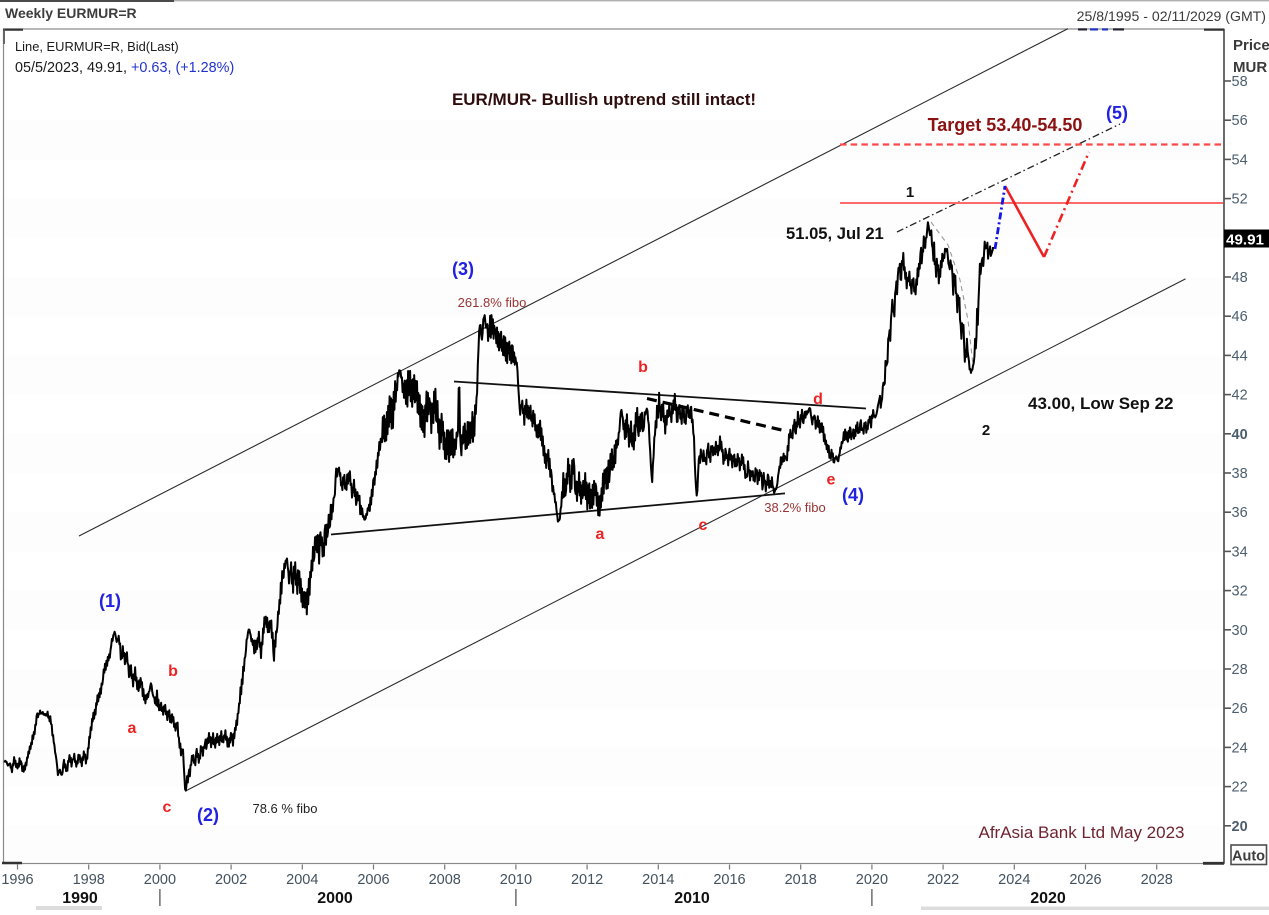  I want to click on svg-text: 2018, so click(801, 880).